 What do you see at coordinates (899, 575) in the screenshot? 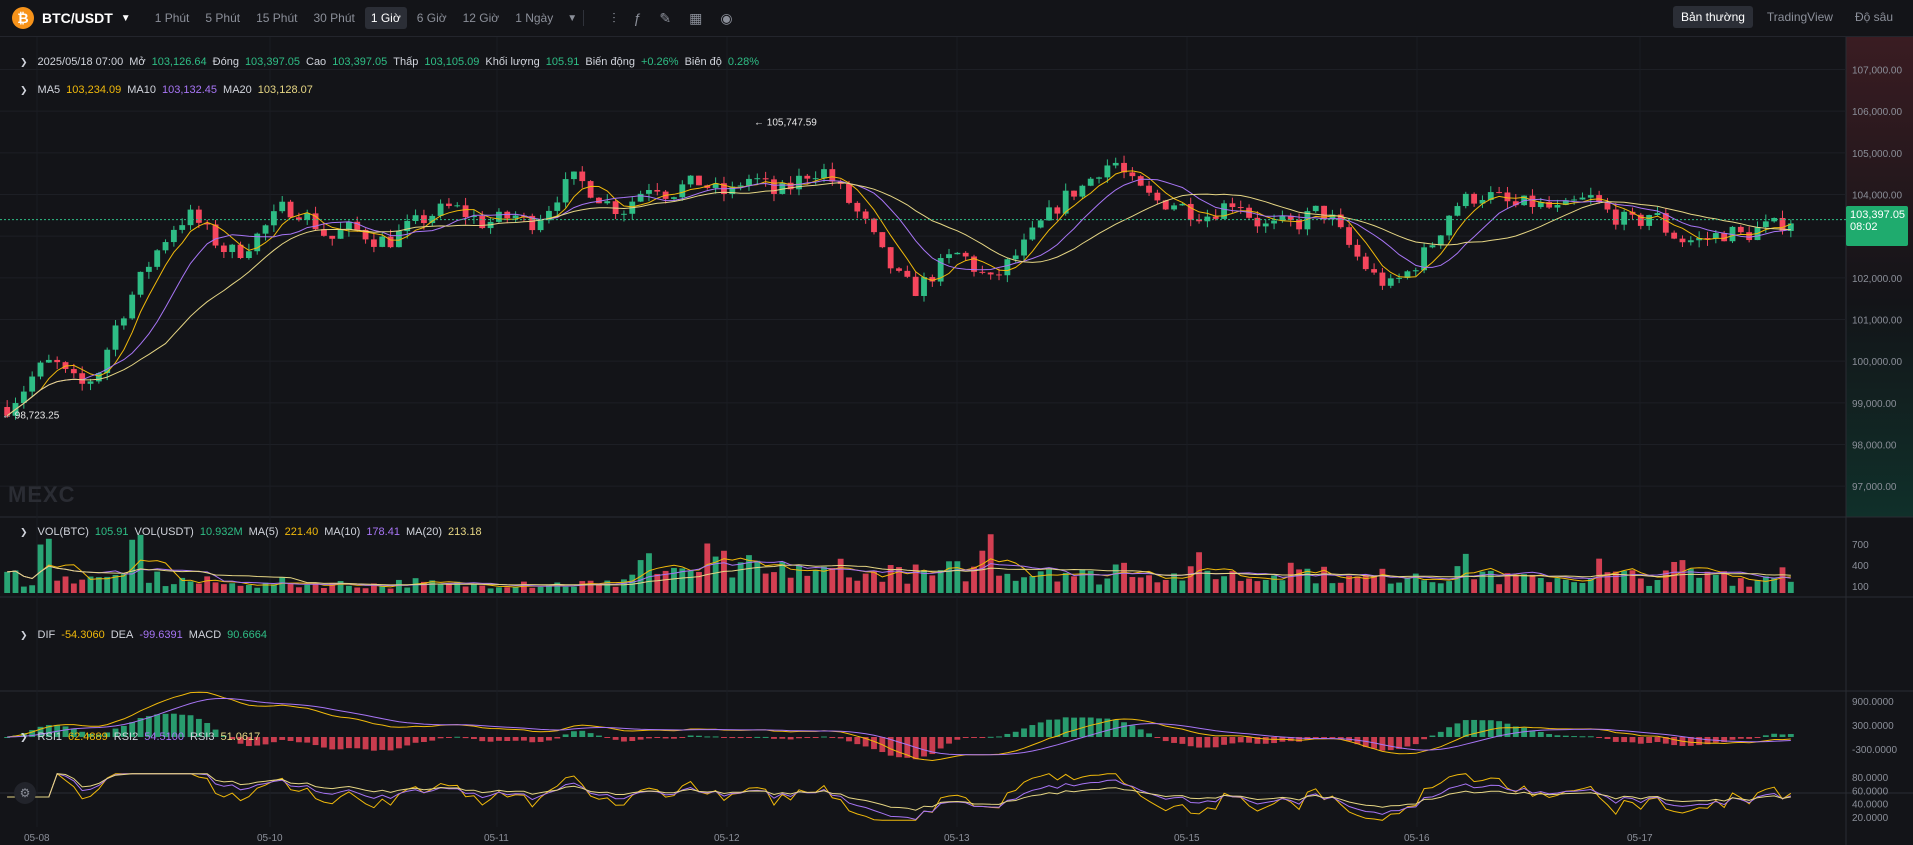
I see `vol-ma20-line` at bounding box center [899, 575].